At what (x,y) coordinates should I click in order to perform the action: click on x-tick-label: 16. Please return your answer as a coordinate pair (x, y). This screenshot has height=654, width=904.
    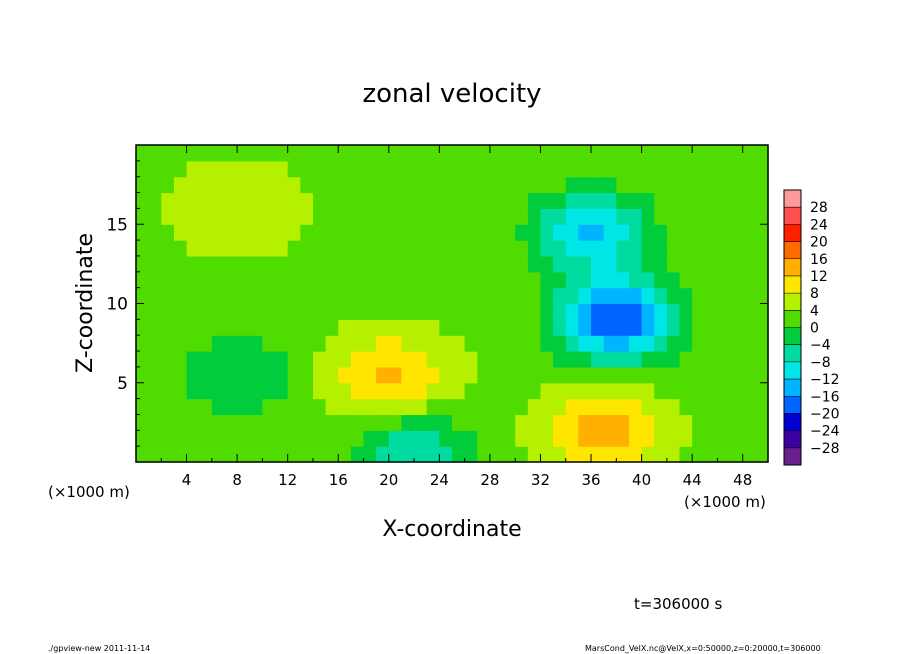
    Looking at the image, I should click on (338, 480).